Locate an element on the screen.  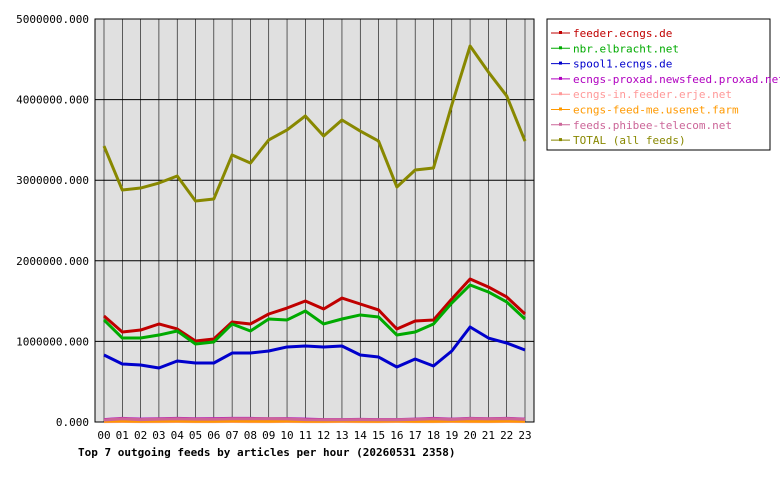
legend-label: ecngs-proxad.newsfeed.proxad.net is located at coordinates (676, 79).